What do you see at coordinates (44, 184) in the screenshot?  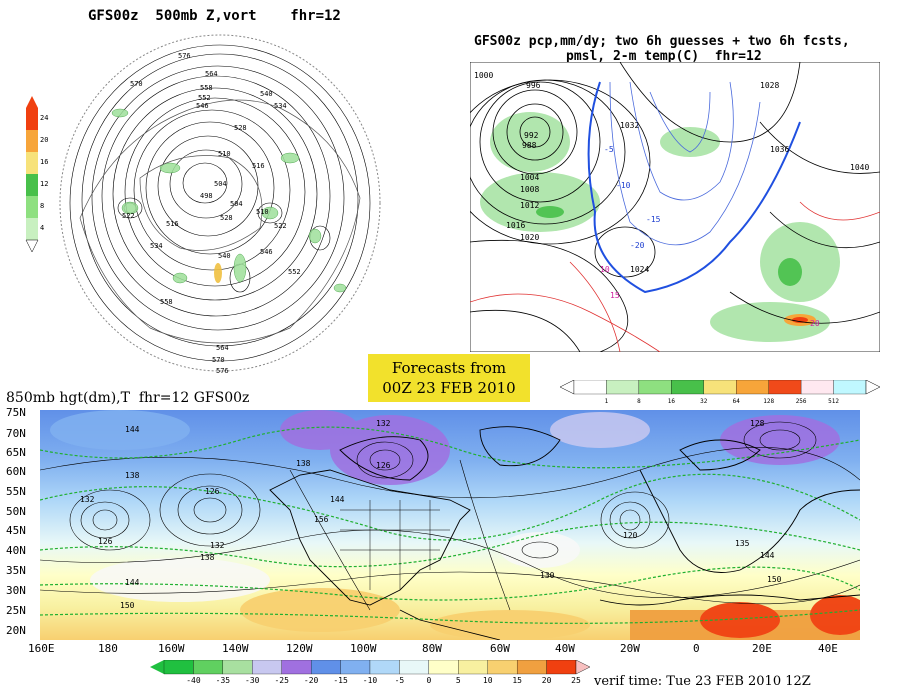 I see `cbar-500-tick: 12` at bounding box center [44, 184].